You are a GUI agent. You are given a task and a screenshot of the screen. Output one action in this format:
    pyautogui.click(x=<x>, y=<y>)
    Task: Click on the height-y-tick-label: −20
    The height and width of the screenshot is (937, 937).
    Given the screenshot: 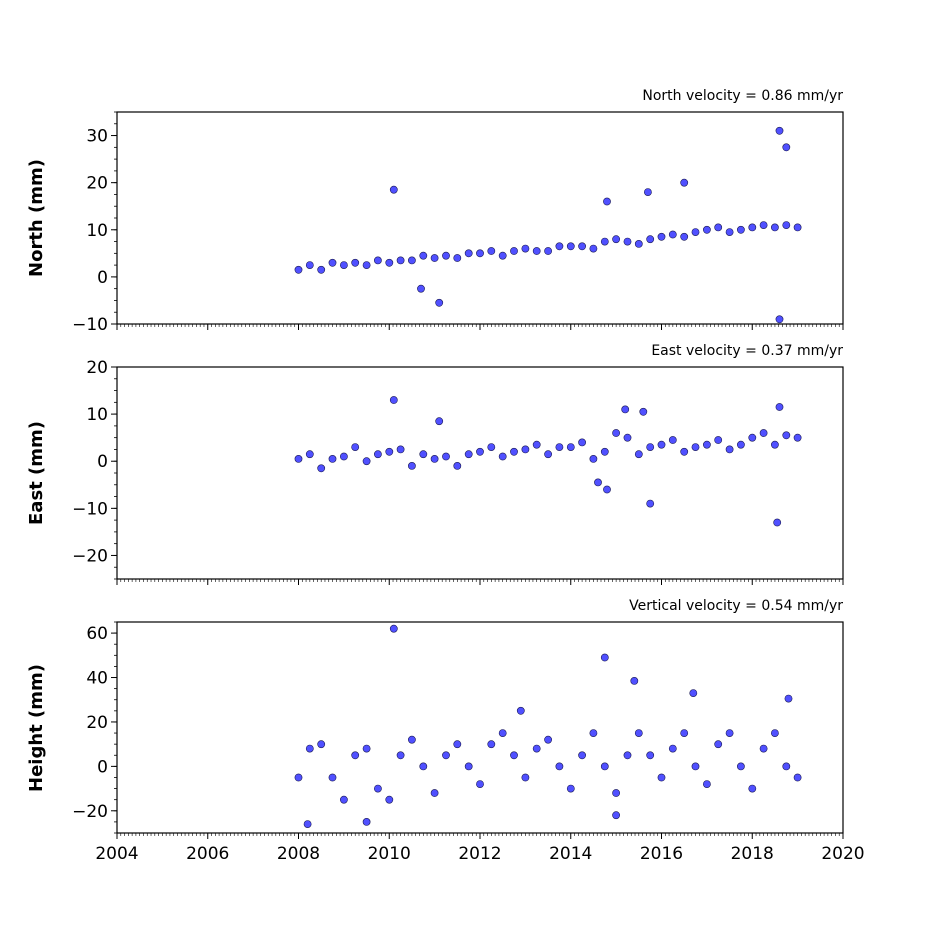 What is the action you would take?
    pyautogui.click(x=90, y=812)
    